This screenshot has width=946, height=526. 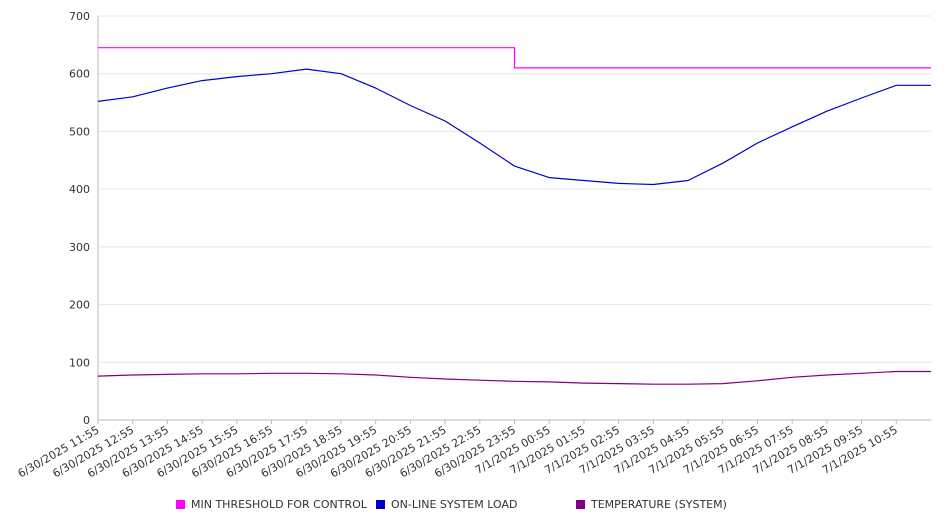 What do you see at coordinates (86, 420) in the screenshot?
I see `y-tick-label: 0` at bounding box center [86, 420].